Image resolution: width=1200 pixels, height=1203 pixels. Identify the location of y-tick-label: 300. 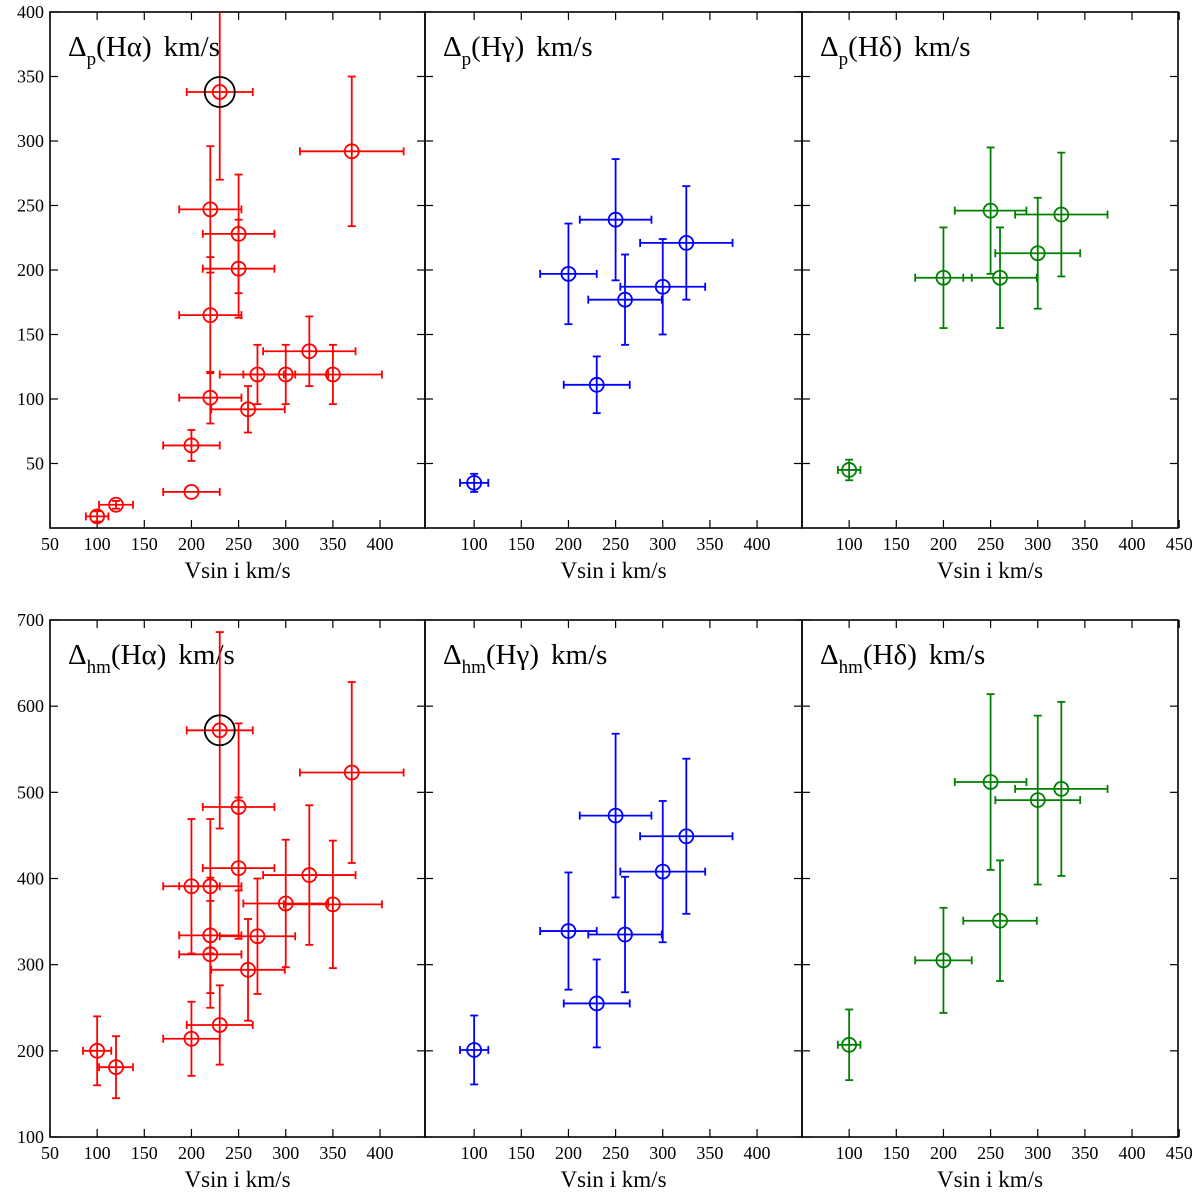
(30, 965).